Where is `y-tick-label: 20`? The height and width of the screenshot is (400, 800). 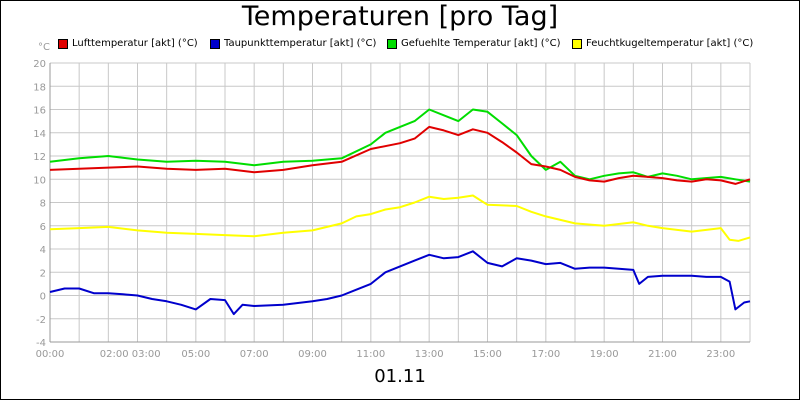 y-tick-label: 20 is located at coordinates (39, 64).